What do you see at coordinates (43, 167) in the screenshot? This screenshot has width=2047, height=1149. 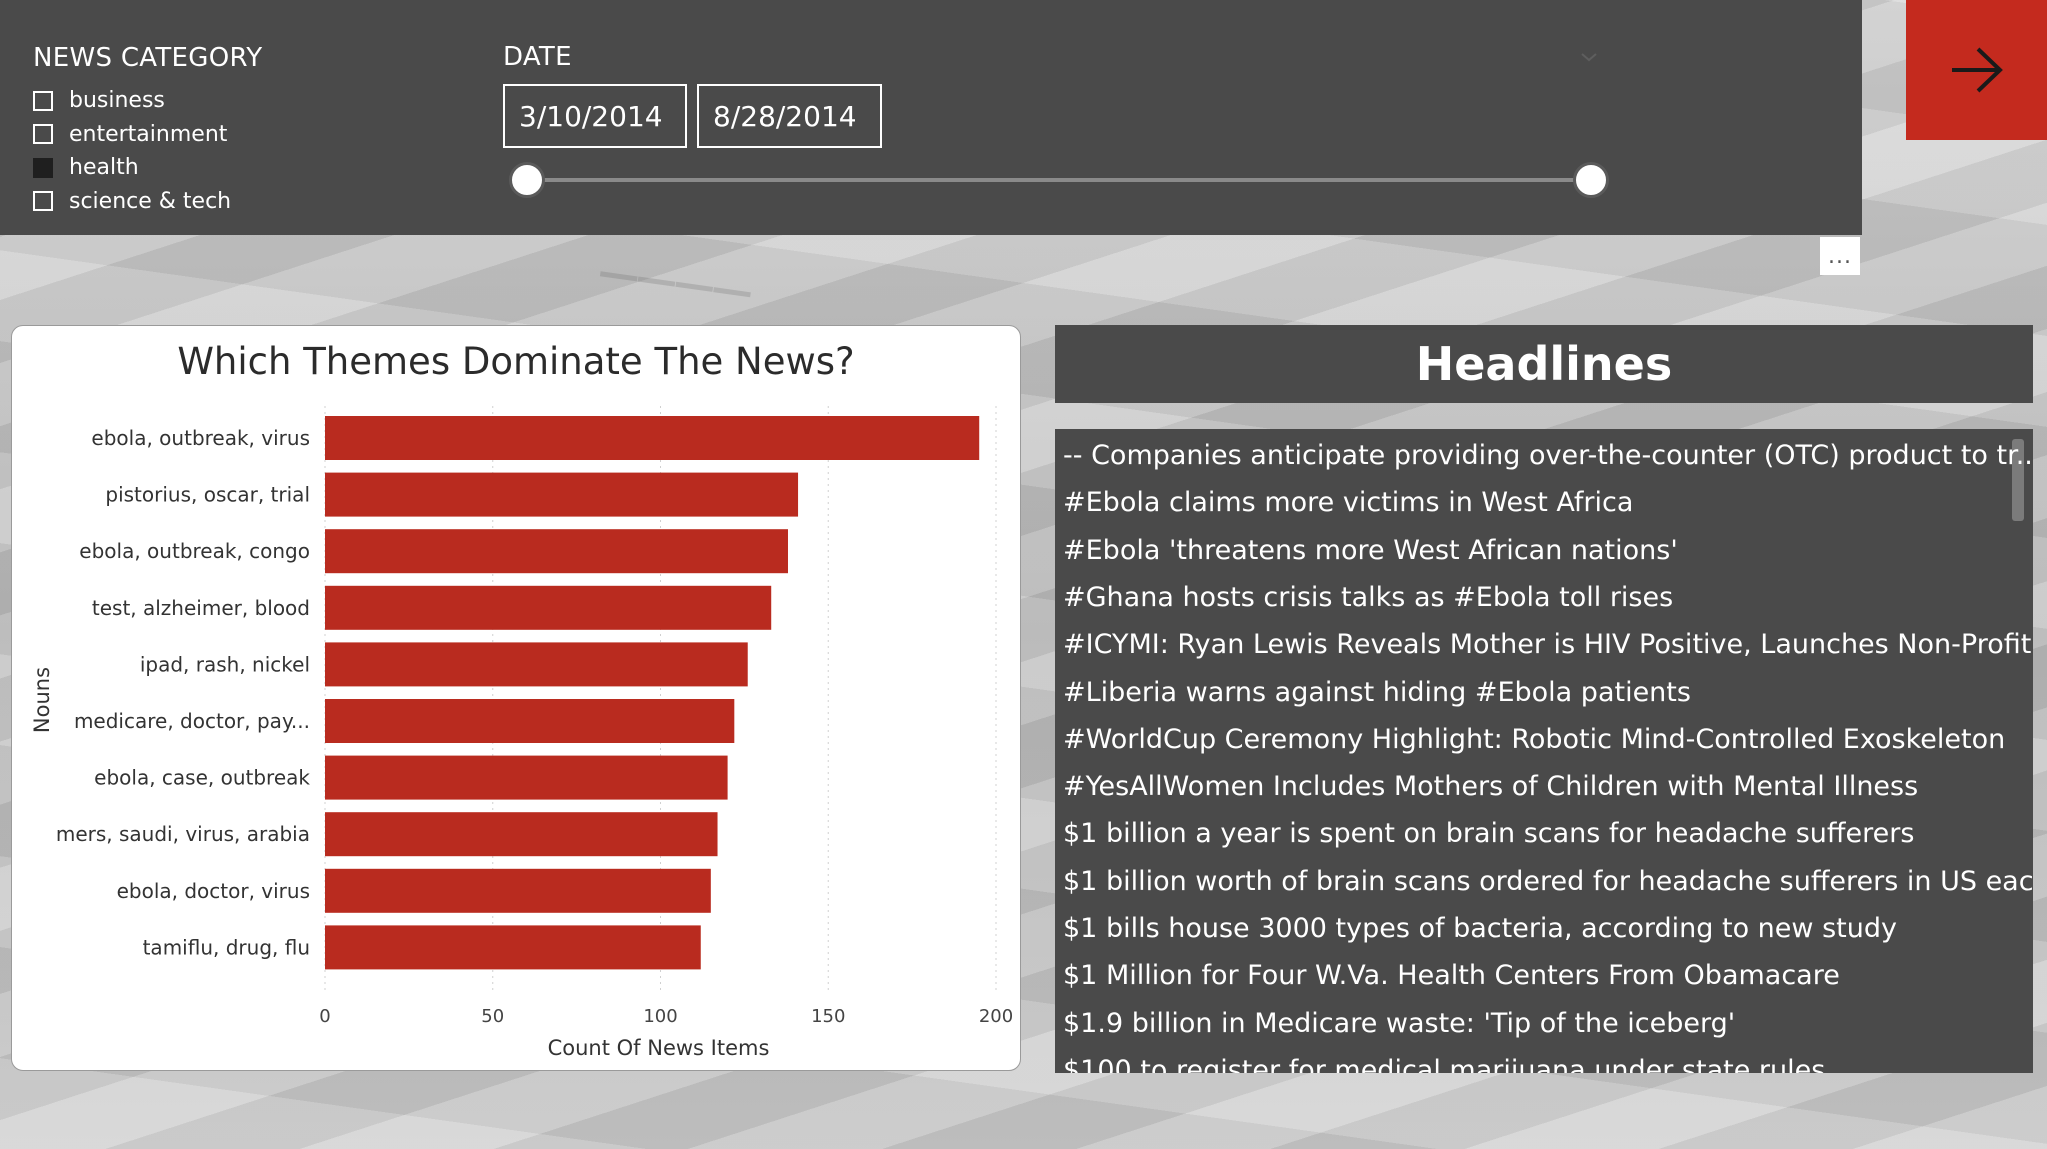 I see `checkbox-health` at bounding box center [43, 167].